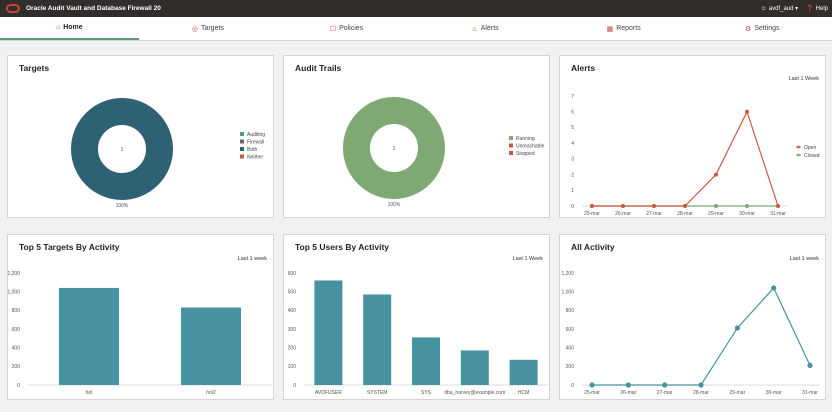 The height and width of the screenshot is (412, 832). I want to click on tab-settings: ⚙ Settings, so click(762, 28).